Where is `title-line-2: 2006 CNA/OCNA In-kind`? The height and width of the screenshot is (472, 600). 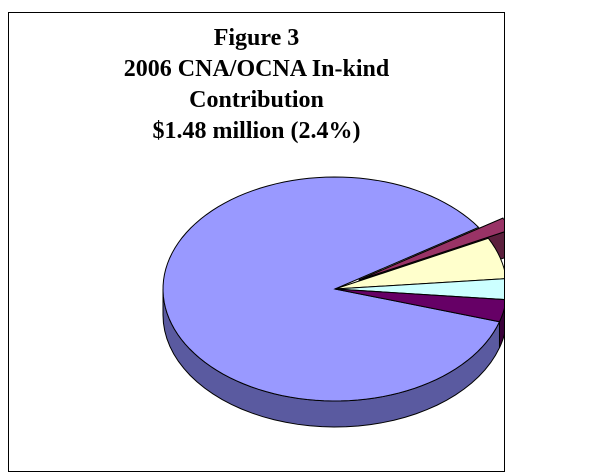 title-line-2: 2006 CNA/OCNA In-kind is located at coordinates (256, 69).